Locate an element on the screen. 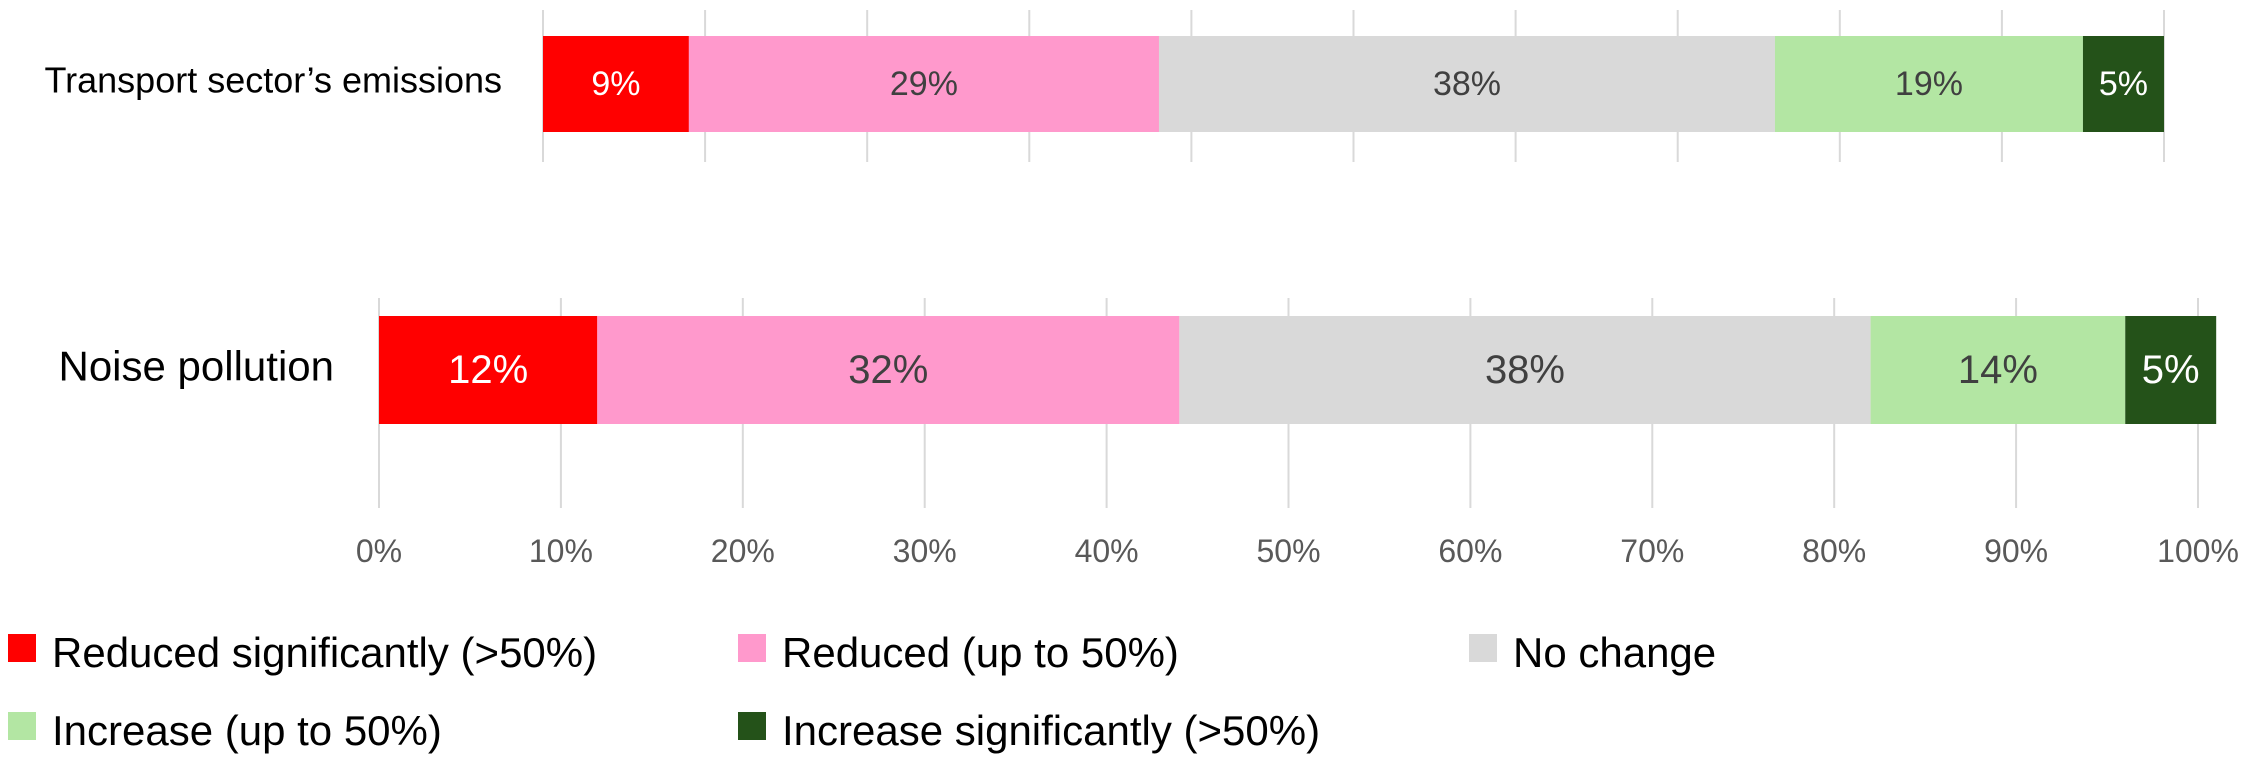  legend-item-increase-up-to-50: Increase (up to 50%) is located at coordinates (225, 730).